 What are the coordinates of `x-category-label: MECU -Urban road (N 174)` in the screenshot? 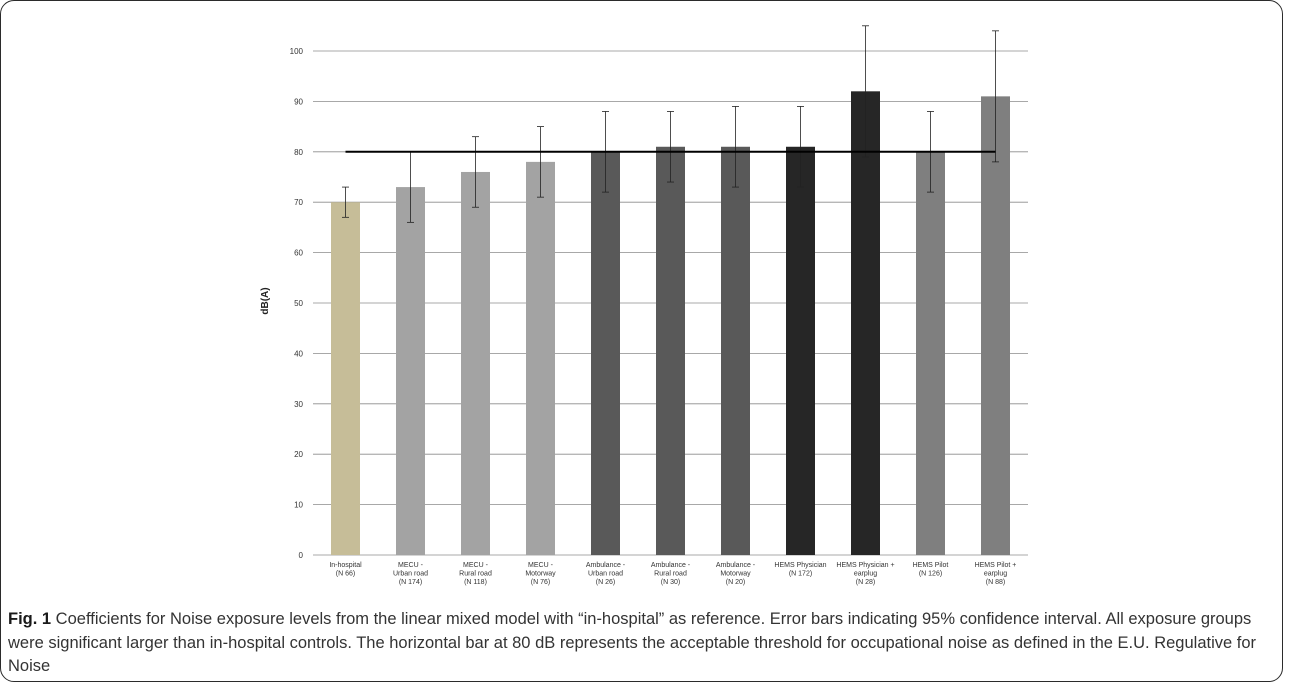 It's located at (410, 574).